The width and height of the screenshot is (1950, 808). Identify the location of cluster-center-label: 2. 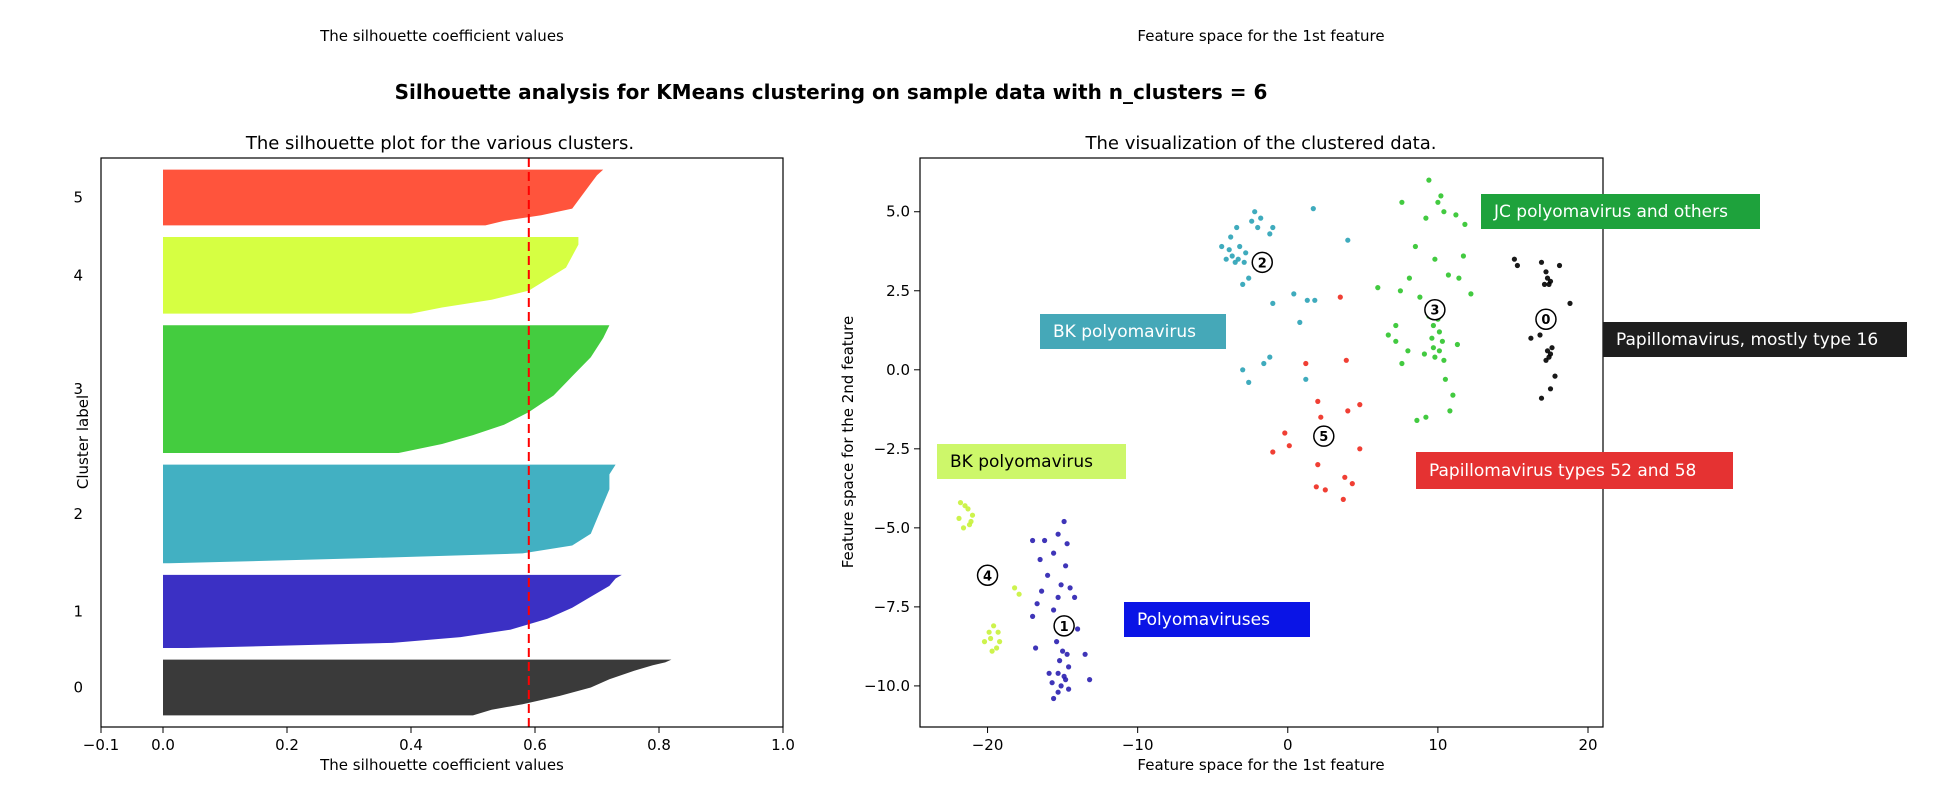
(1262, 263).